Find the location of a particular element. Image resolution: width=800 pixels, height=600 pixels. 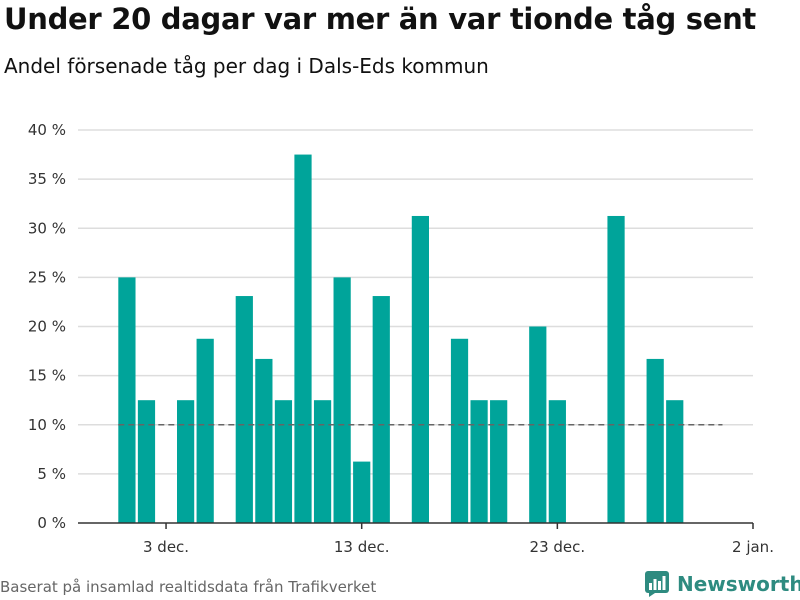

y-tick-label: 25 % is located at coordinates (47, 277).